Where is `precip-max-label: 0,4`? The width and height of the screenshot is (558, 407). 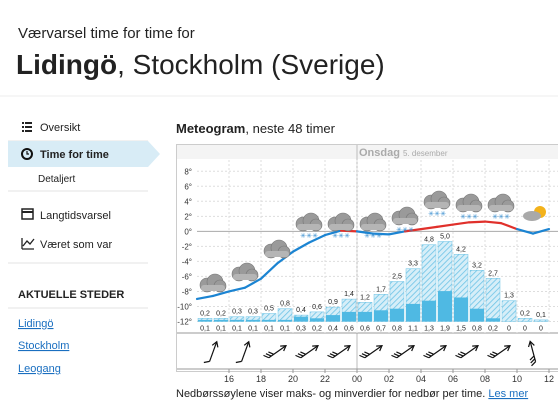
precip-max-label: 0,4 is located at coordinates (301, 310).